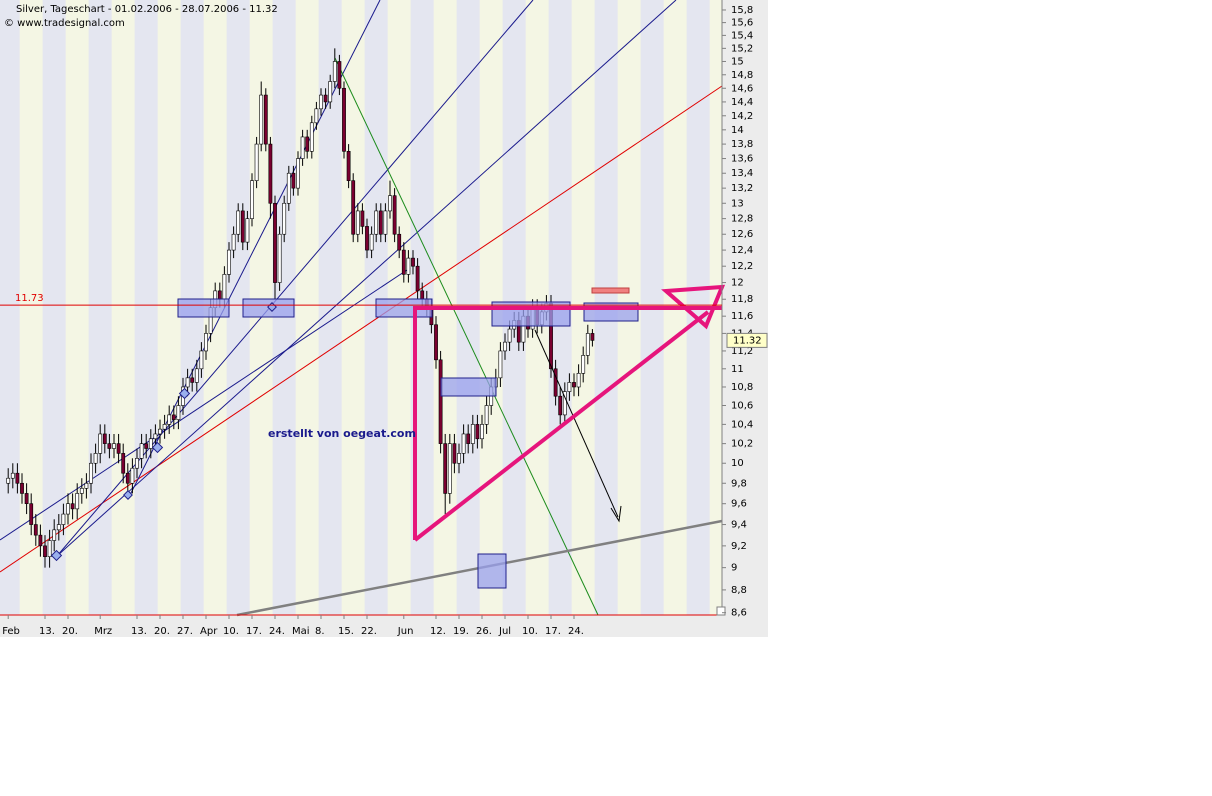 This screenshot has height=796, width=1212. What do you see at coordinates (320, 631) in the screenshot?
I see `x-tick-label: 8.` at bounding box center [320, 631].